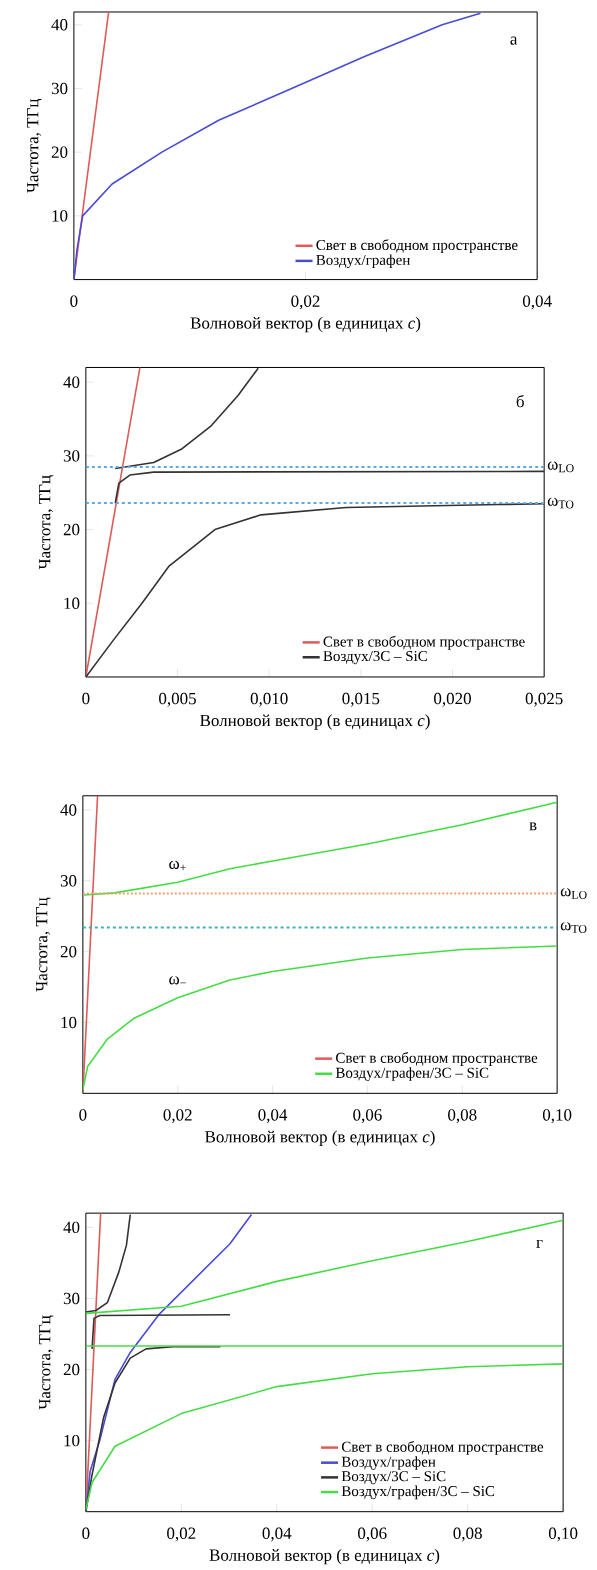 The width and height of the screenshot is (597, 1570). What do you see at coordinates (514, 40) in the screenshot?
I see `annotation: а` at bounding box center [514, 40].